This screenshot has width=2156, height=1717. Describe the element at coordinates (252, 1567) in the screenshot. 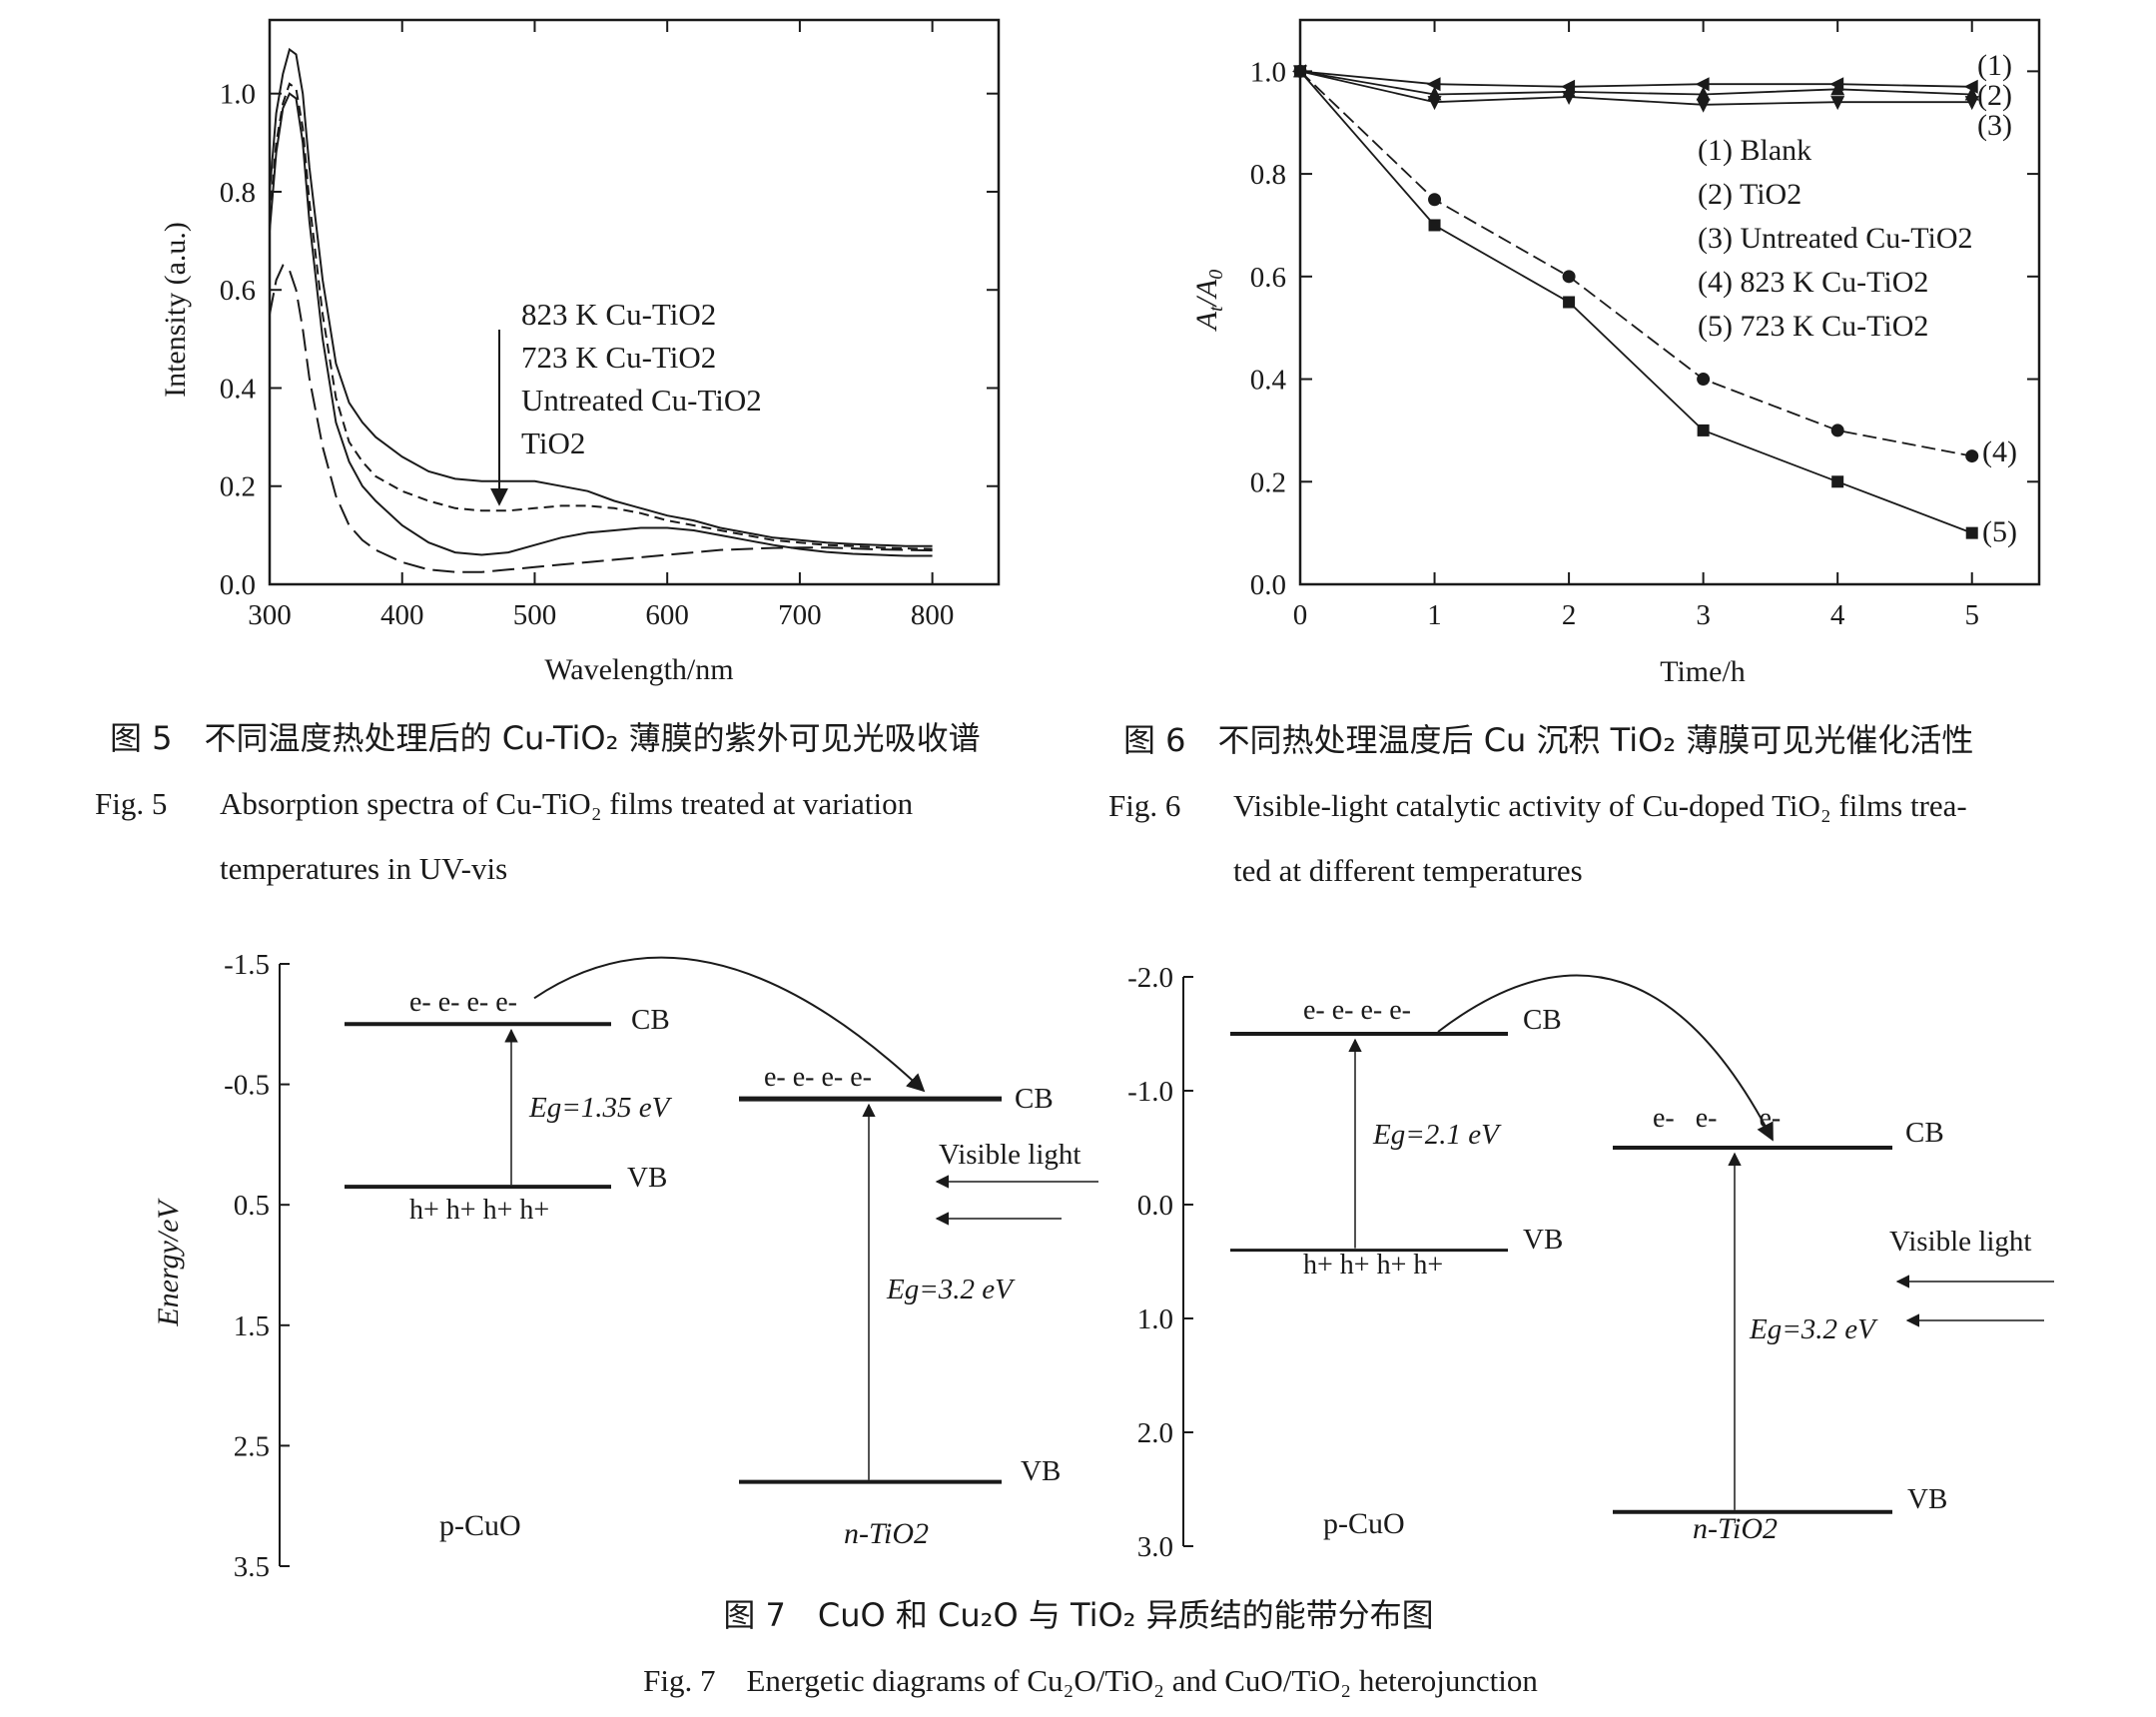

I see `energy-tick-label: 3.5` at that location.